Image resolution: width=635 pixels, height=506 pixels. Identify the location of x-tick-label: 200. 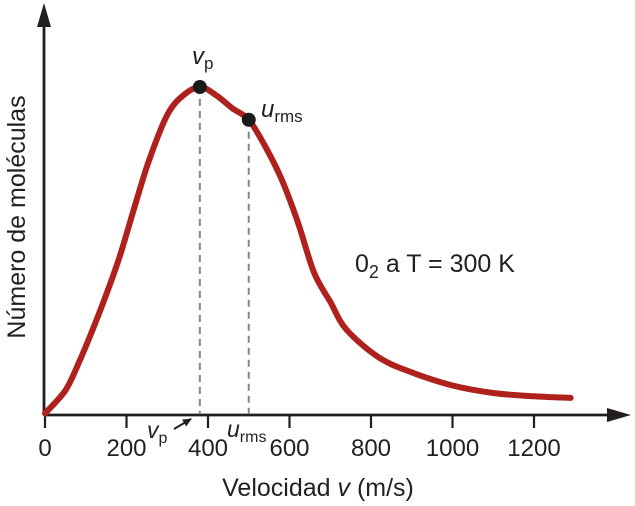
(126, 448).